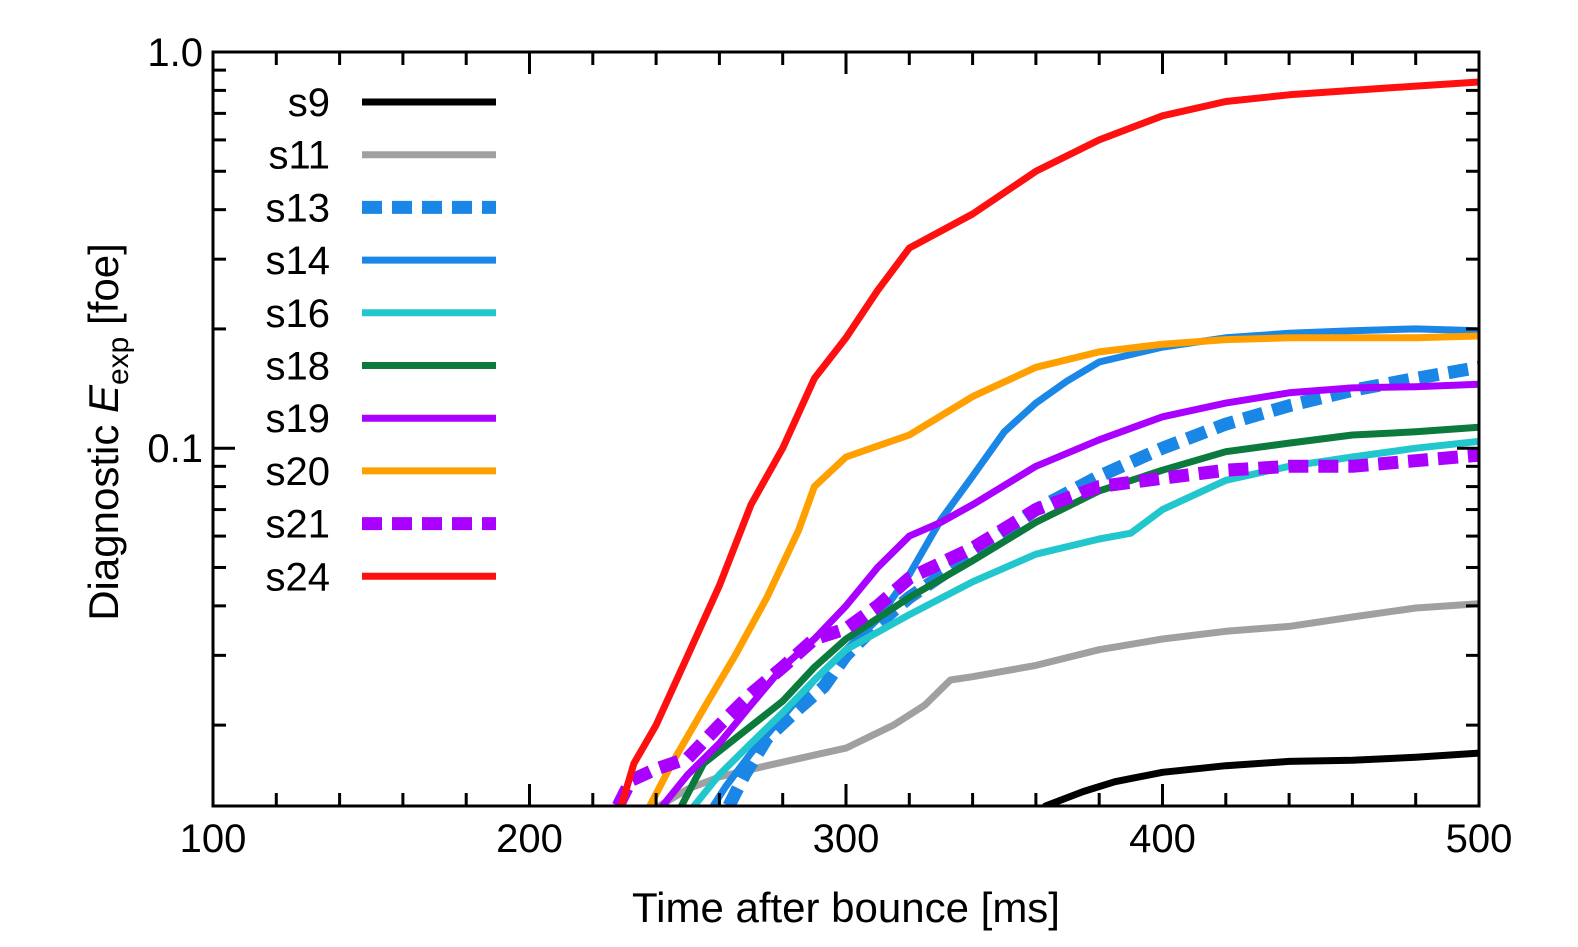 Image resolution: width=1578 pixels, height=947 pixels. Describe the element at coordinates (298, 472) in the screenshot. I see `legend-label: s20` at that location.